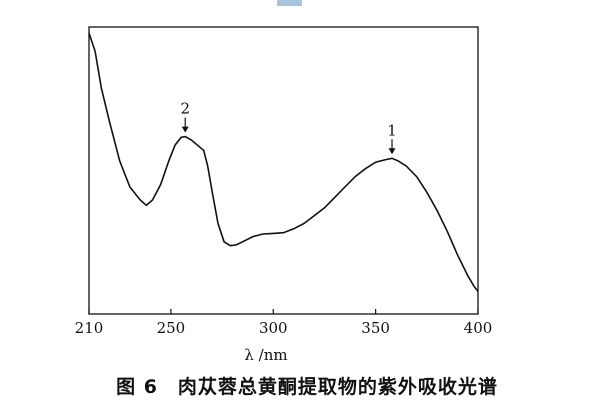 The width and height of the screenshot is (614, 406). I want to click on x-axis-ticks: 210 250 300 350 400, so click(284, 323).